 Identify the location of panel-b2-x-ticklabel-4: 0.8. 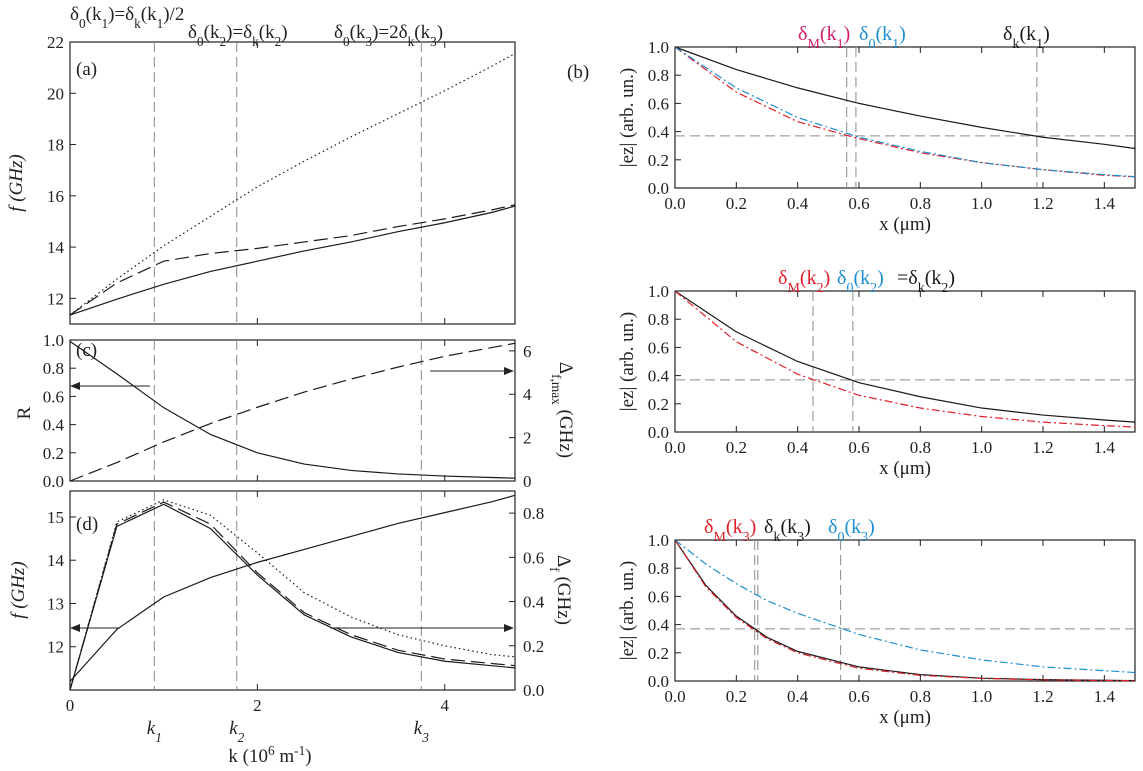
(920, 447).